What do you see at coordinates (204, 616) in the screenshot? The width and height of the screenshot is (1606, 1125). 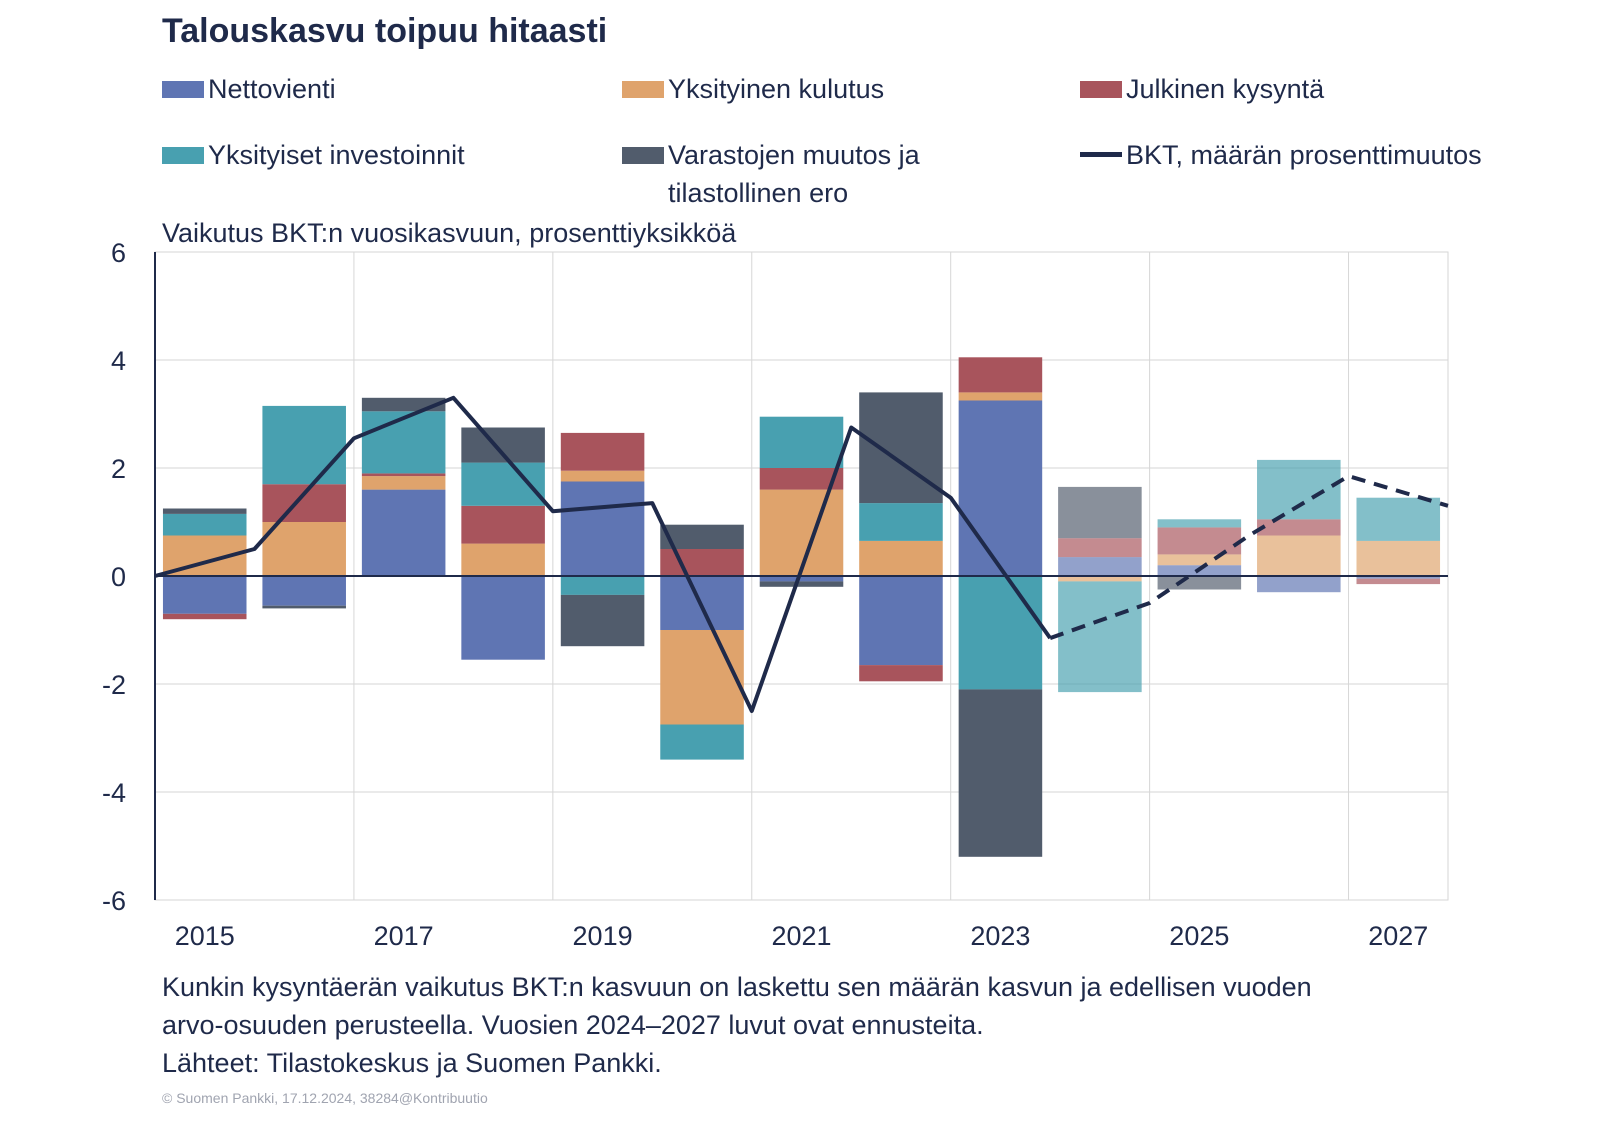 I see `bar-julkinen-kysyntä-2015` at bounding box center [204, 616].